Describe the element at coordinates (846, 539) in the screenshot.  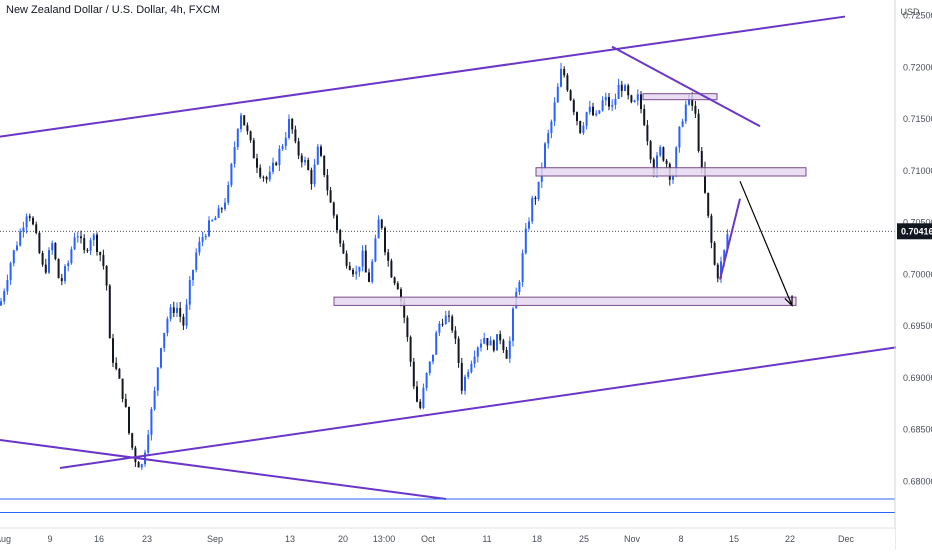
I see `time-tick-label: Dec` at that location.